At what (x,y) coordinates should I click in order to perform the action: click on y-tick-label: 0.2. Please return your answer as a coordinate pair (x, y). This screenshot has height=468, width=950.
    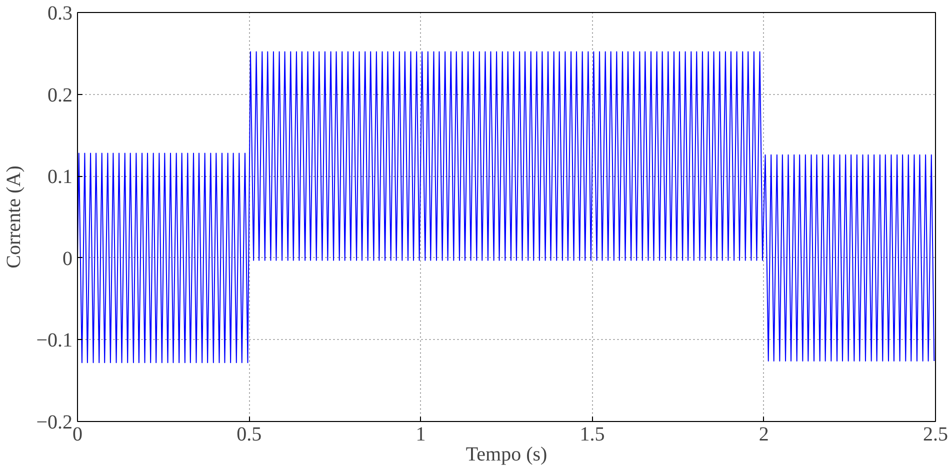
    Looking at the image, I should click on (60, 95).